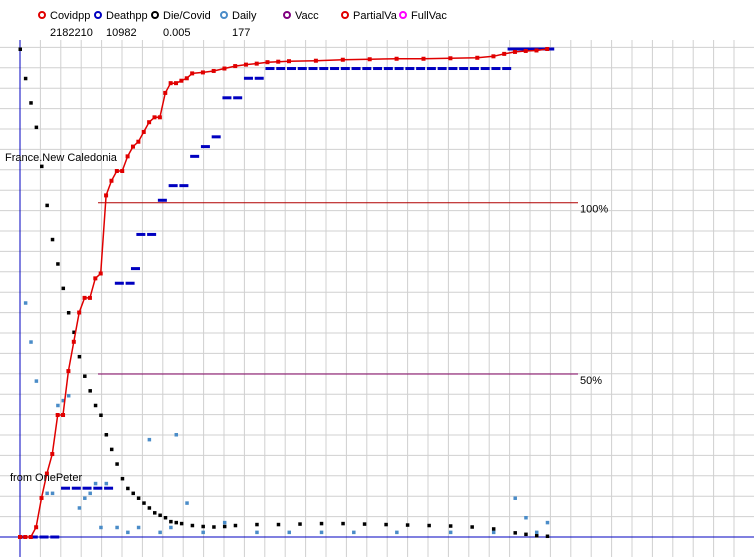  Describe the element at coordinates (594, 210) in the screenshot. I see `reference-line-label: 100%` at that location.